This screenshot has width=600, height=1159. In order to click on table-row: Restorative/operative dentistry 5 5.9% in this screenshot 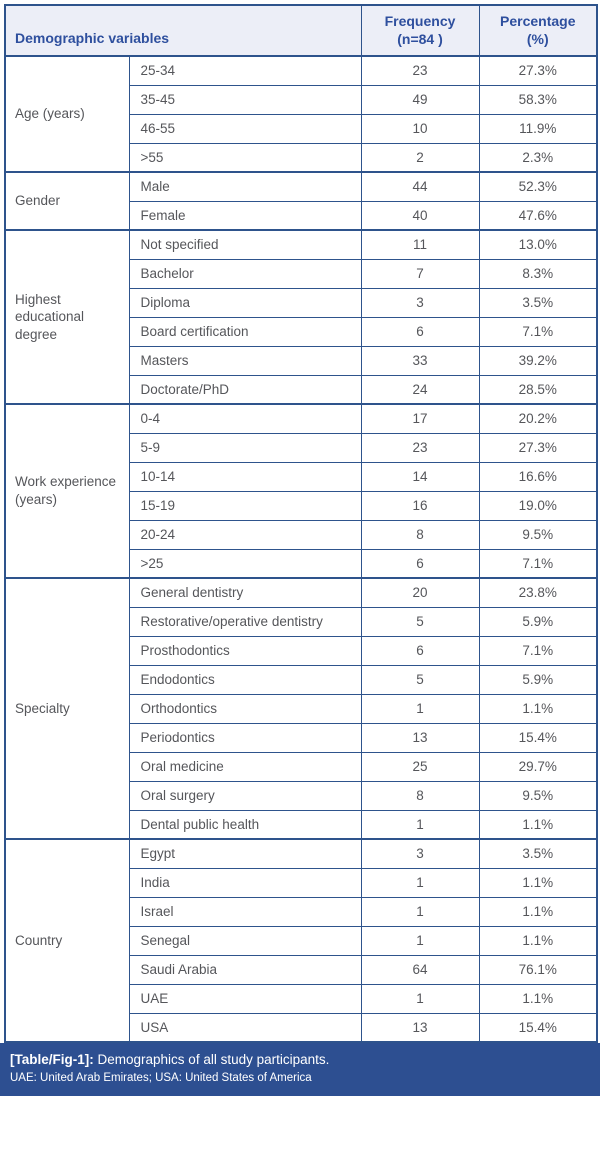, I will do `click(301, 621)`.